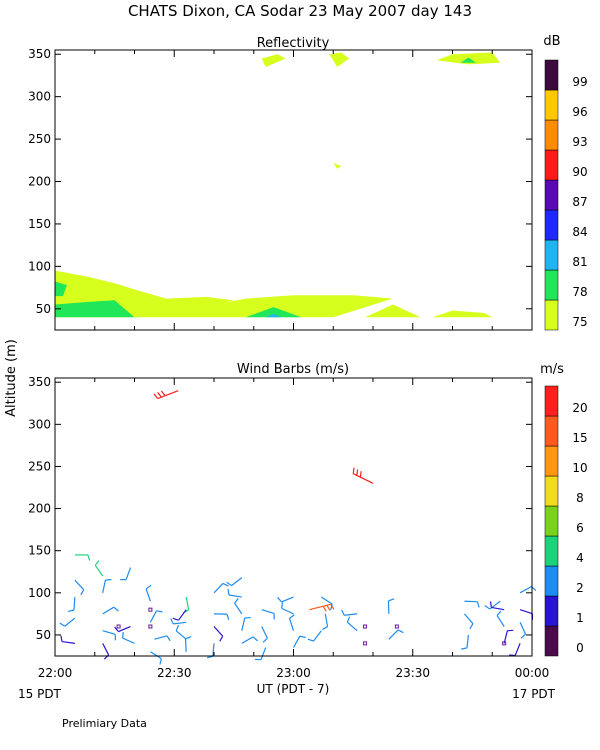 The image size is (600, 750). I want to click on wind-barbs-title: Wind Barbs (m/s), so click(293, 369).